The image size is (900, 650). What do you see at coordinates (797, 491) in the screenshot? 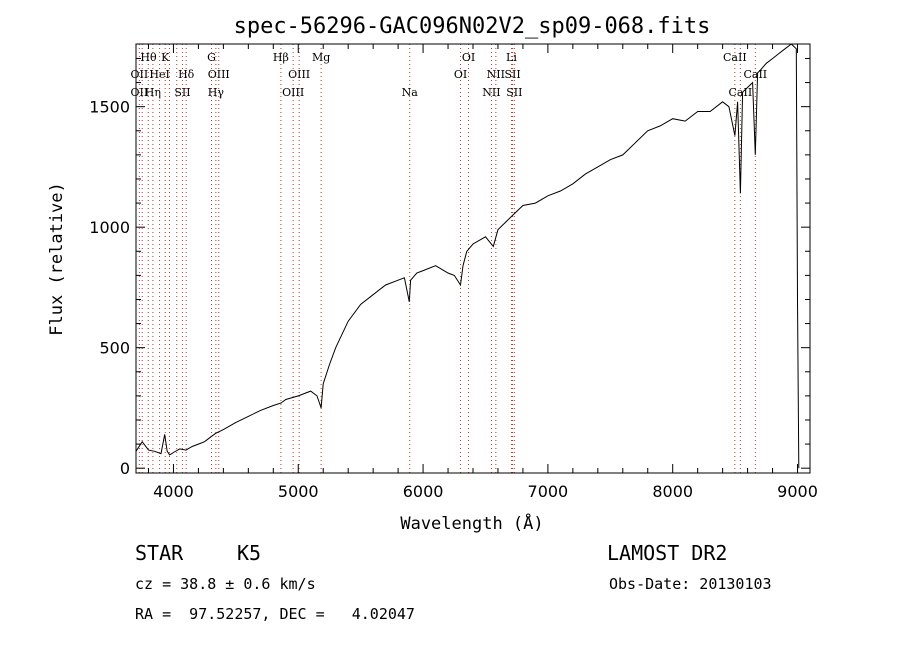
I see `x-tick-label: 9000` at bounding box center [797, 491].